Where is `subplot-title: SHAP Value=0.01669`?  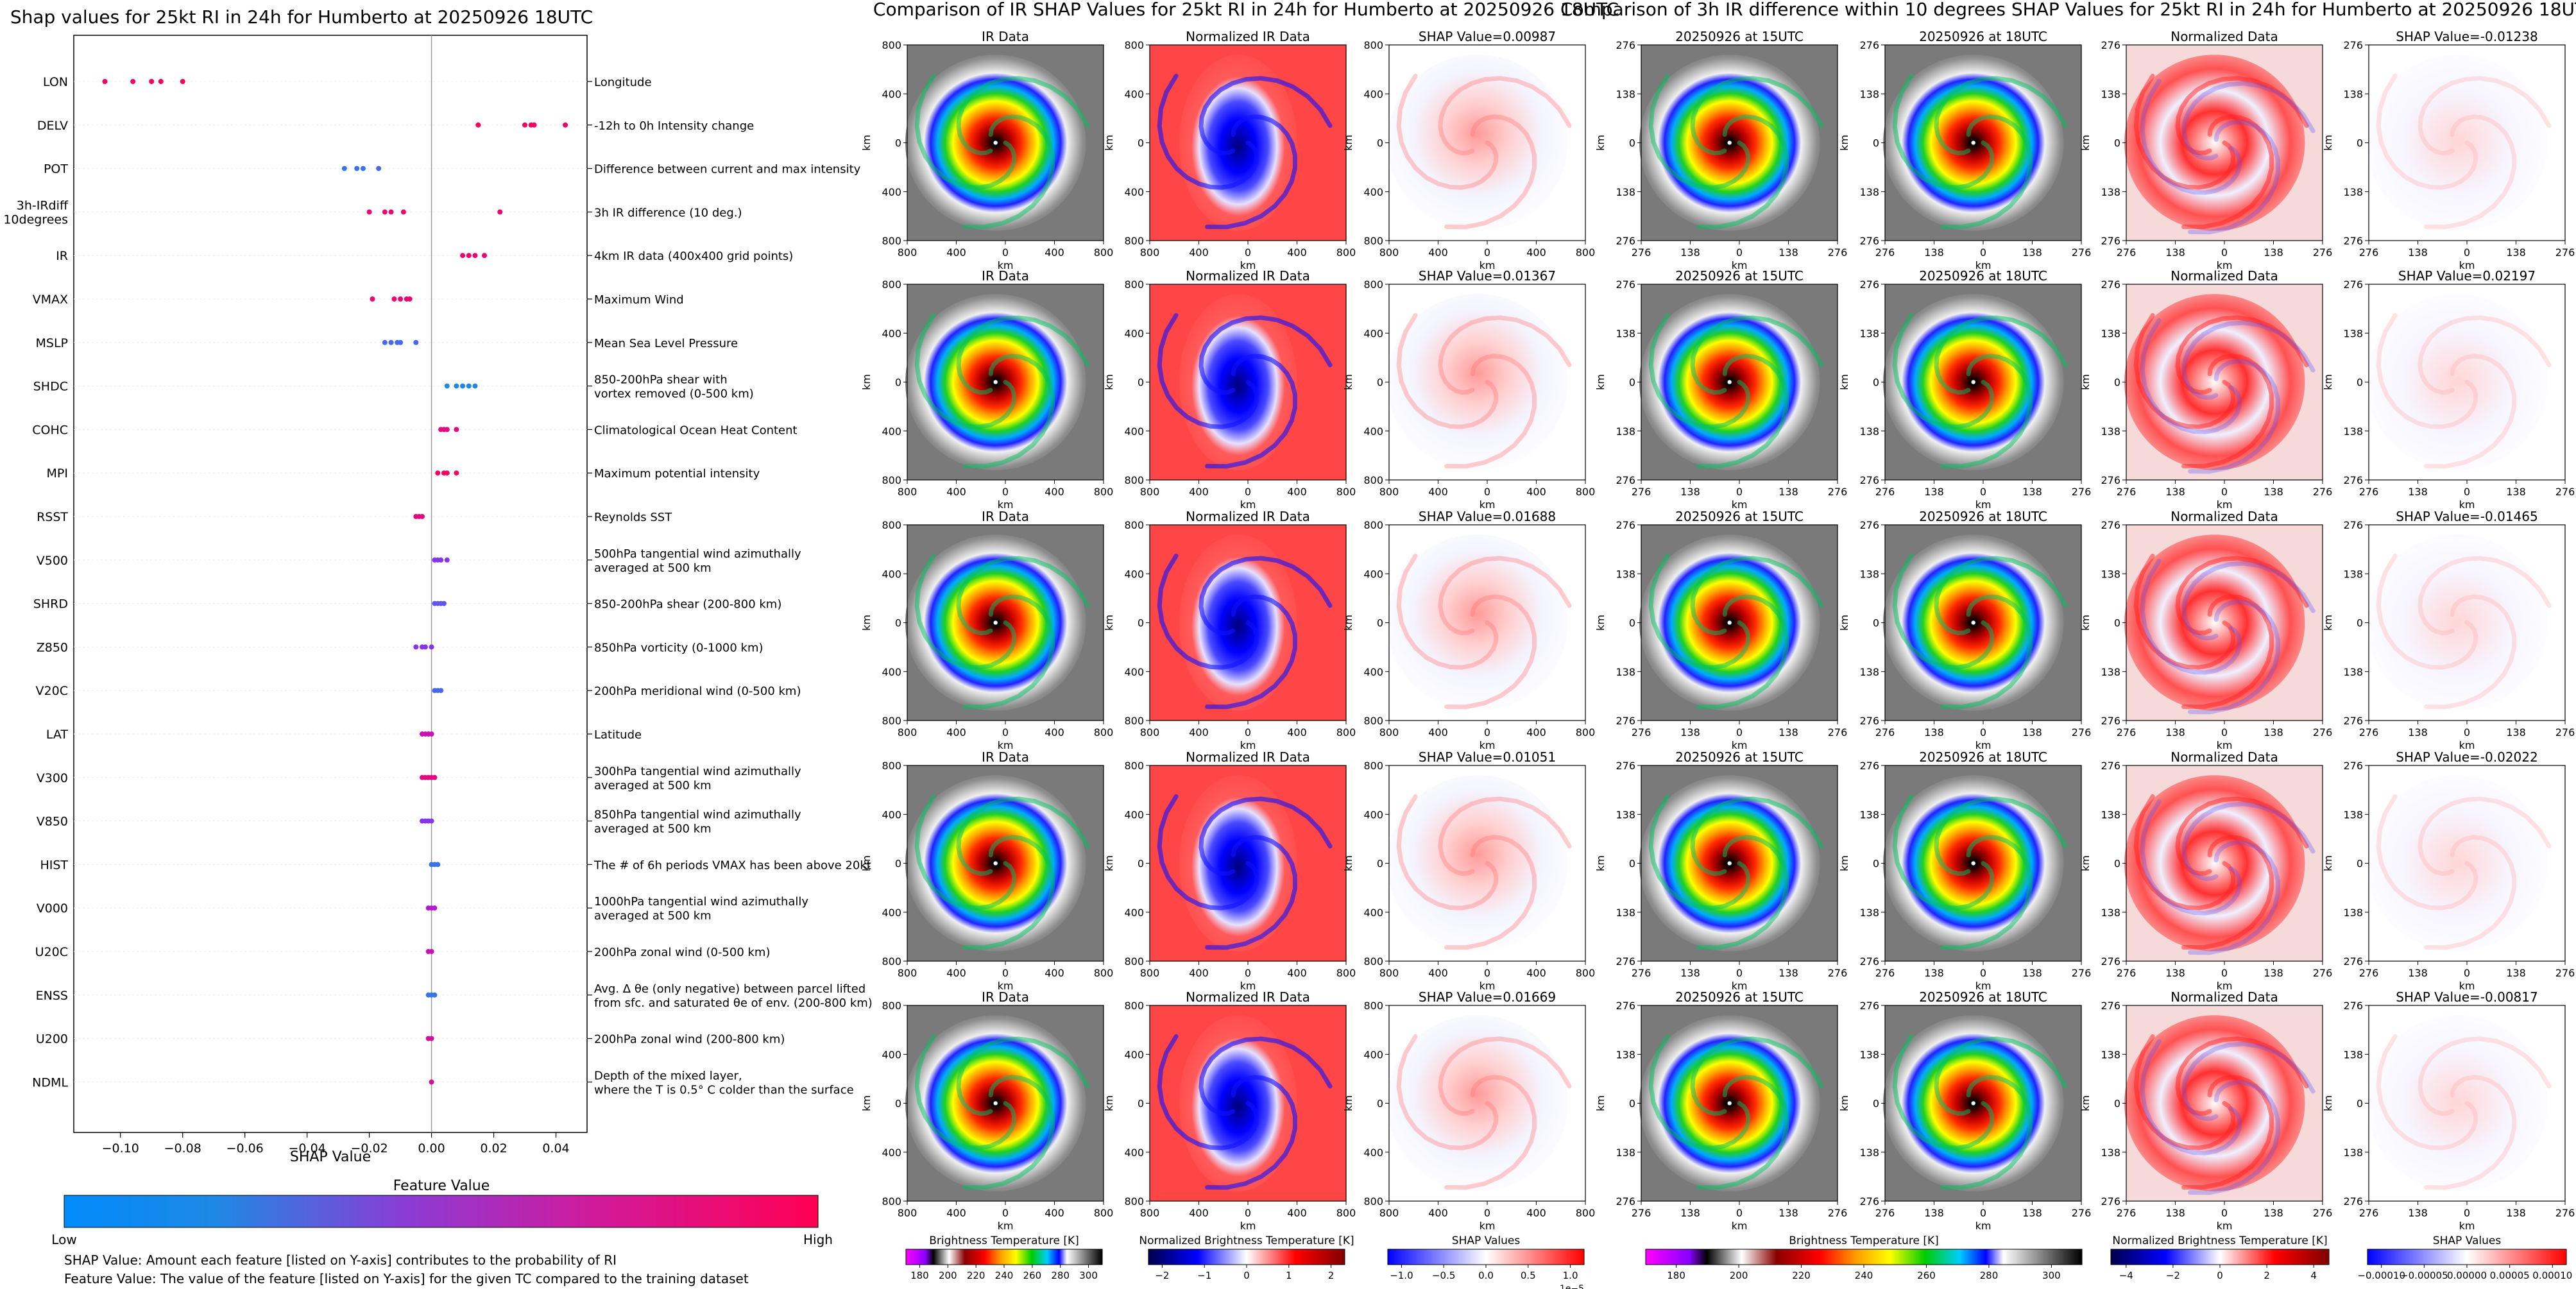 subplot-title: SHAP Value=0.01669 is located at coordinates (1487, 997).